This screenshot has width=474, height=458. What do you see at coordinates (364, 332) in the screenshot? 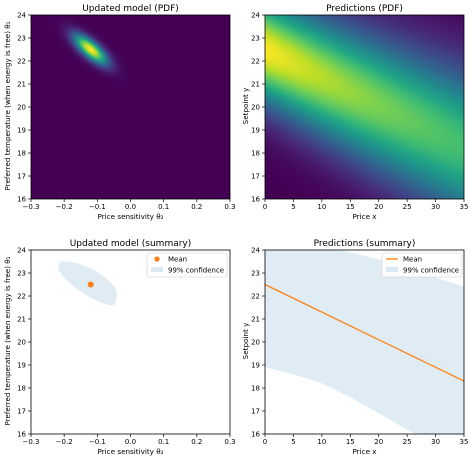
I see `mean-line` at bounding box center [364, 332].